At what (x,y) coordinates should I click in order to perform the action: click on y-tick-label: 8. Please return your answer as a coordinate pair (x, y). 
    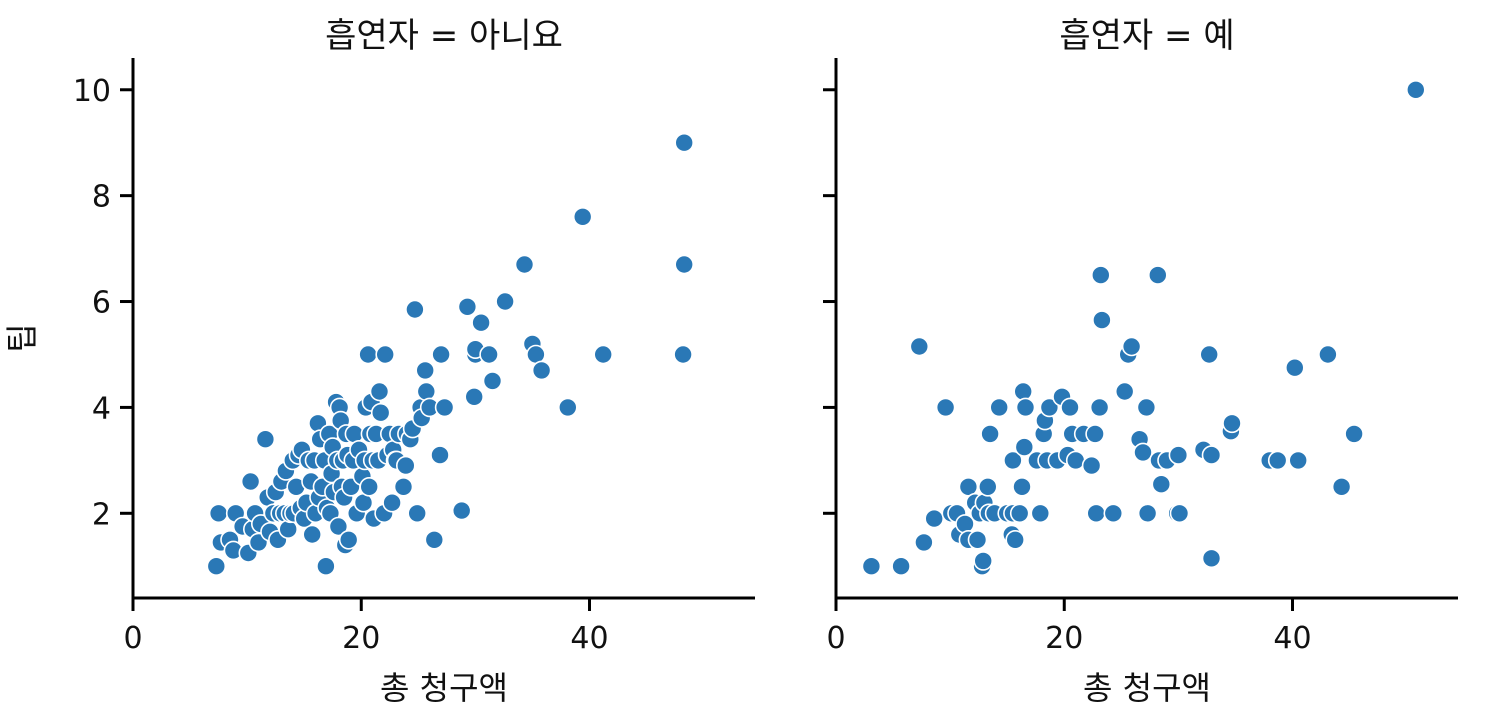
    Looking at the image, I should click on (101, 197).